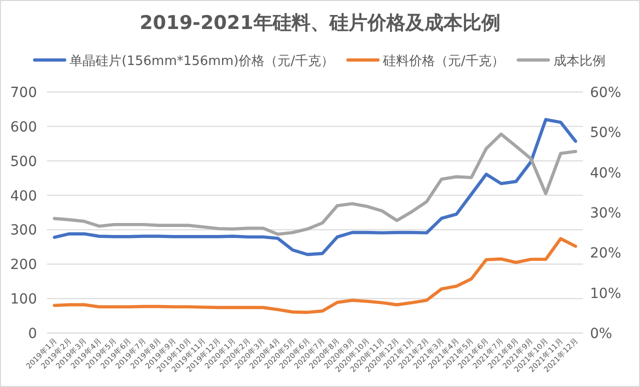 The image size is (640, 387). I want to click on chart-title: 2019-2021年硅料、硅片价格及成本比例, so click(320, 23).